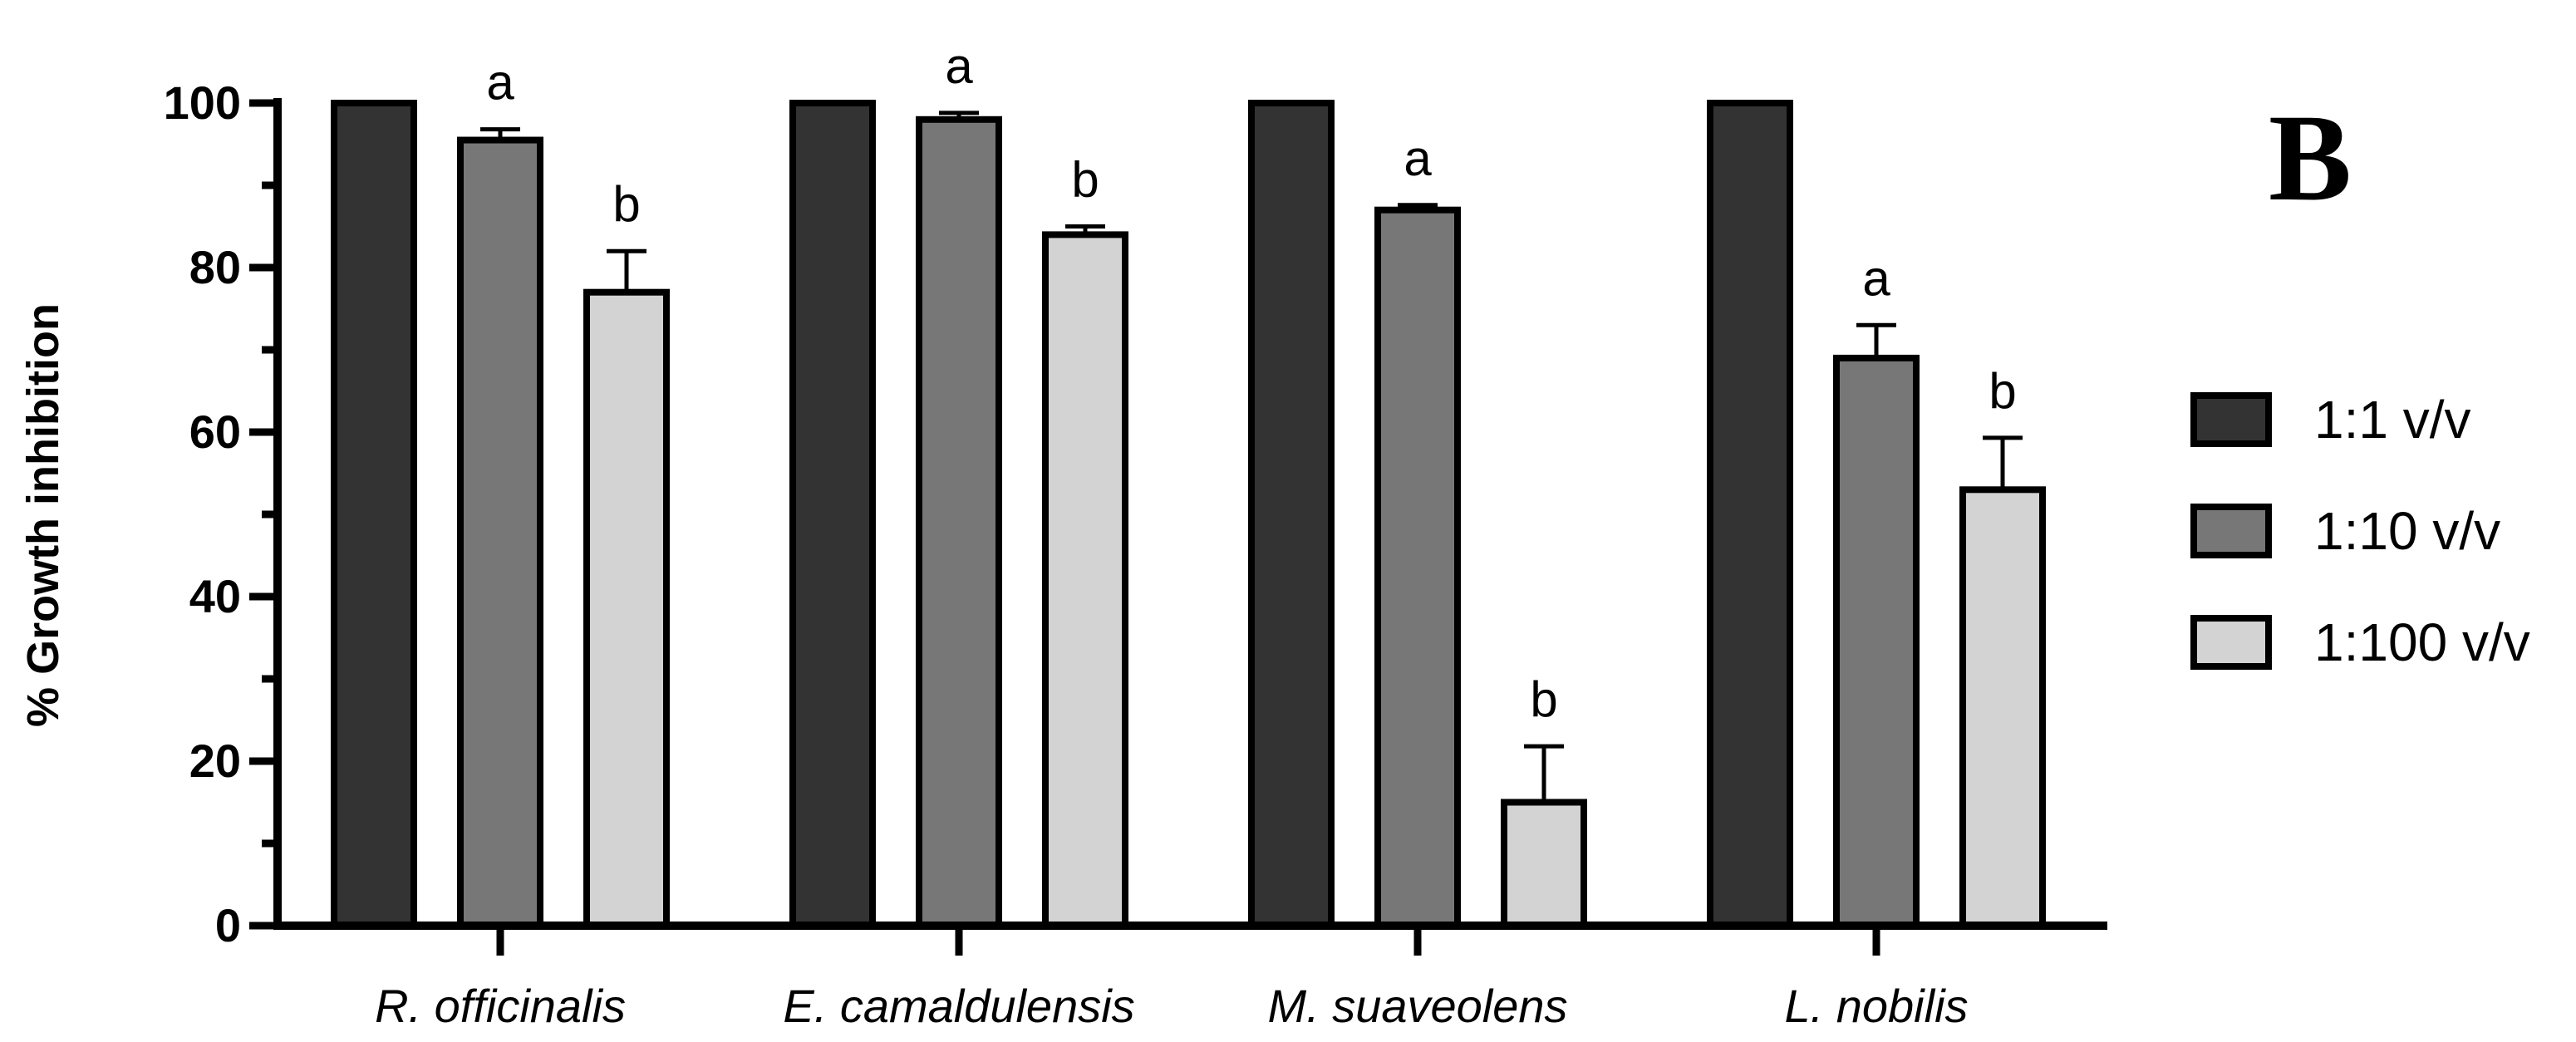  Describe the element at coordinates (1876, 1006) in the screenshot. I see `x-tick-label: L. nobilis` at that location.